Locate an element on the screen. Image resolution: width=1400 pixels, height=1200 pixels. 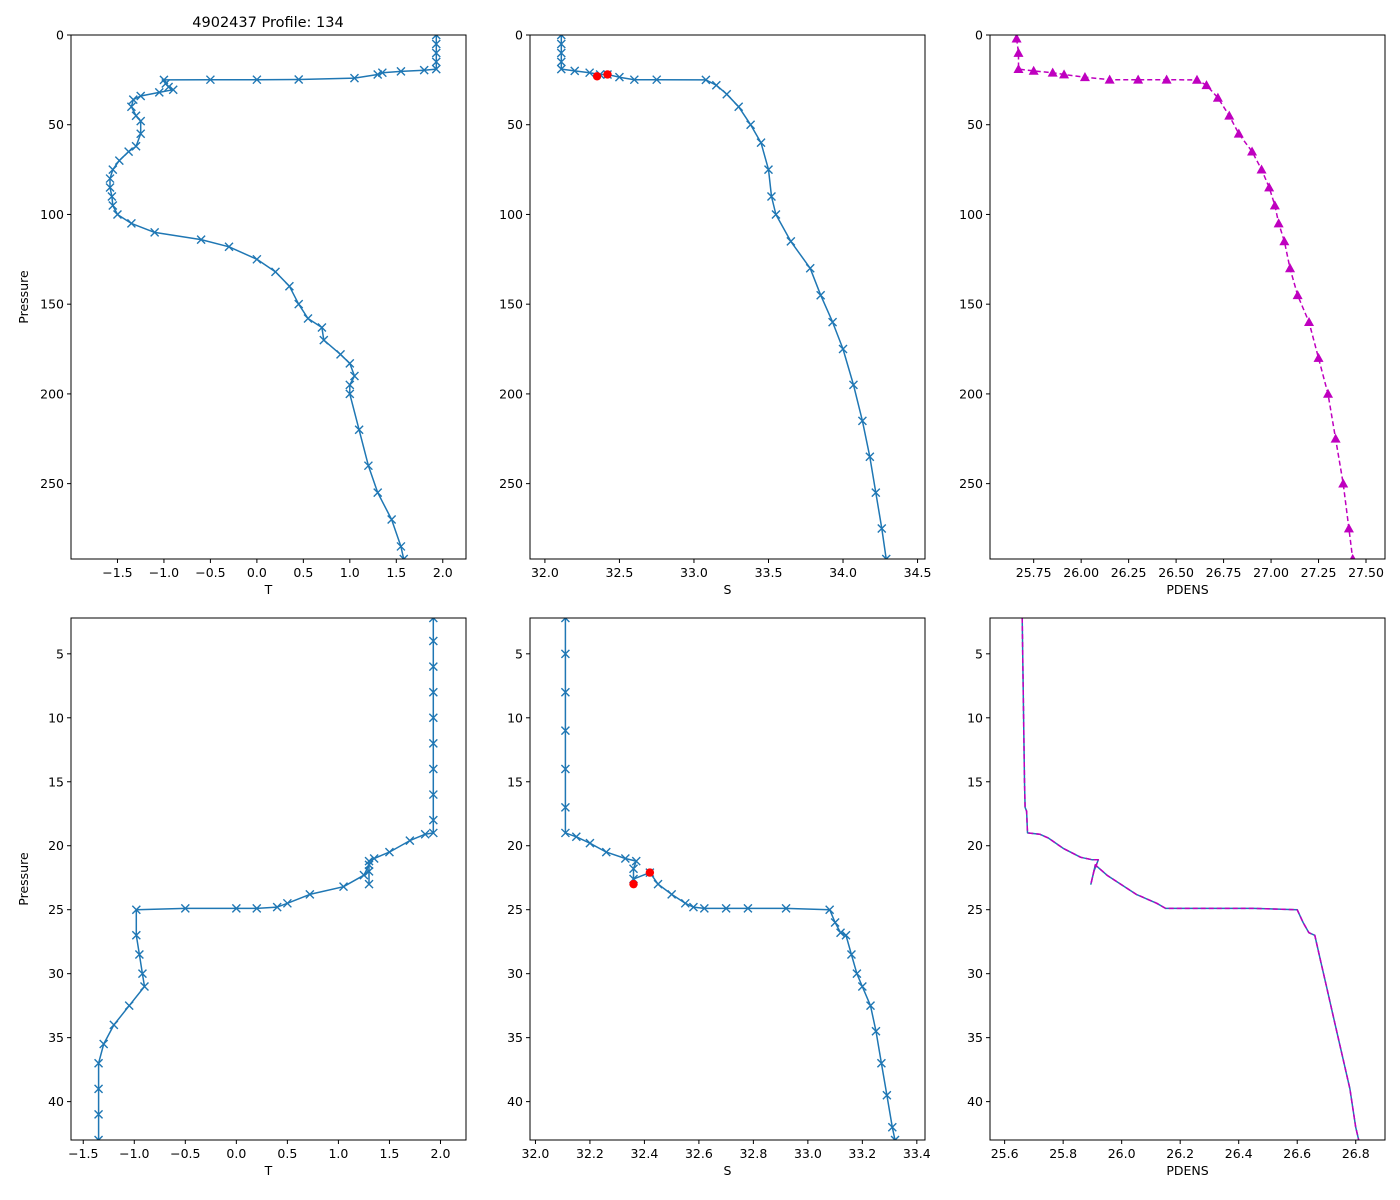
x-tick-label: 0.5 is located at coordinates (303, 572).